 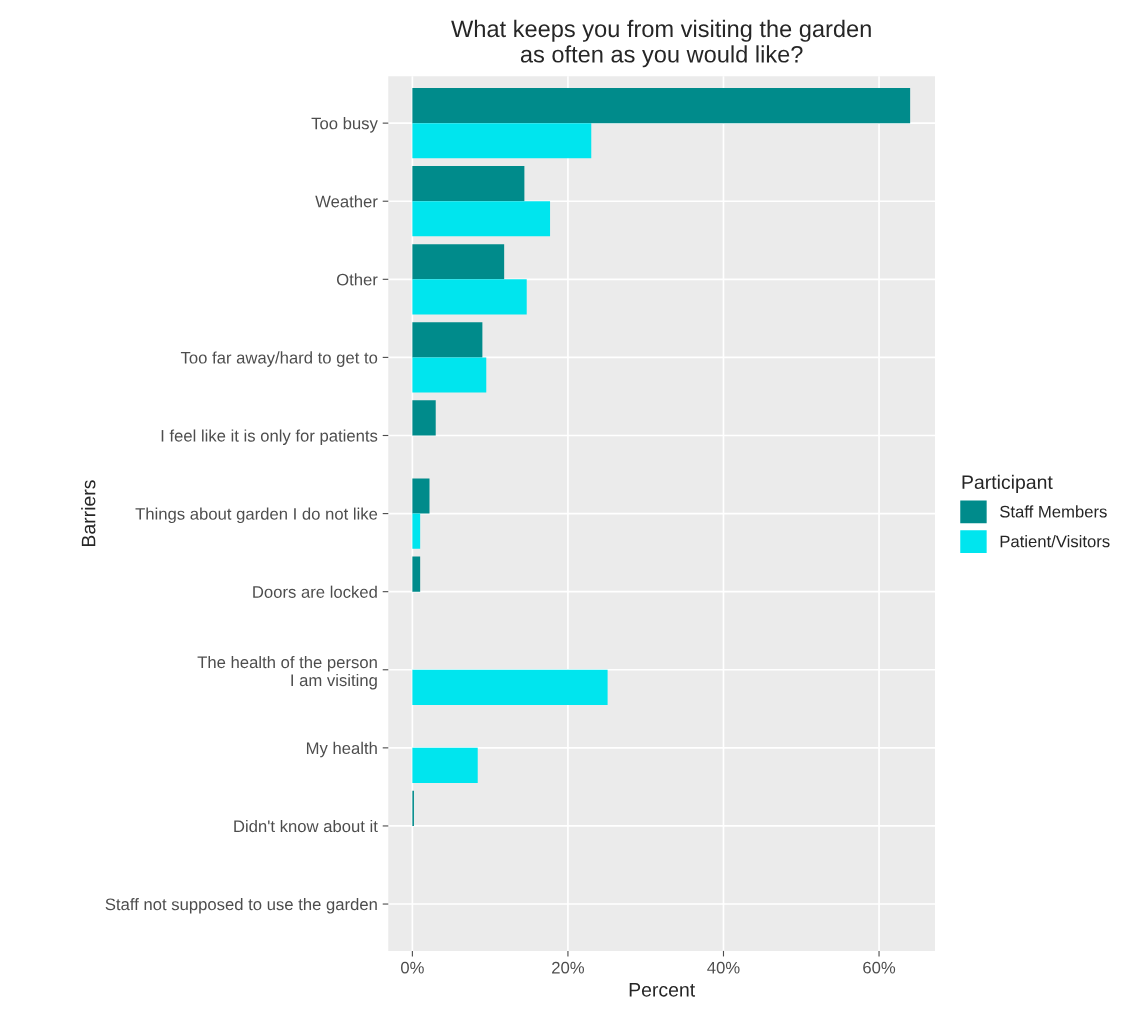 I want to click on legend-label: Patient/Visitors, so click(x=1055, y=541).